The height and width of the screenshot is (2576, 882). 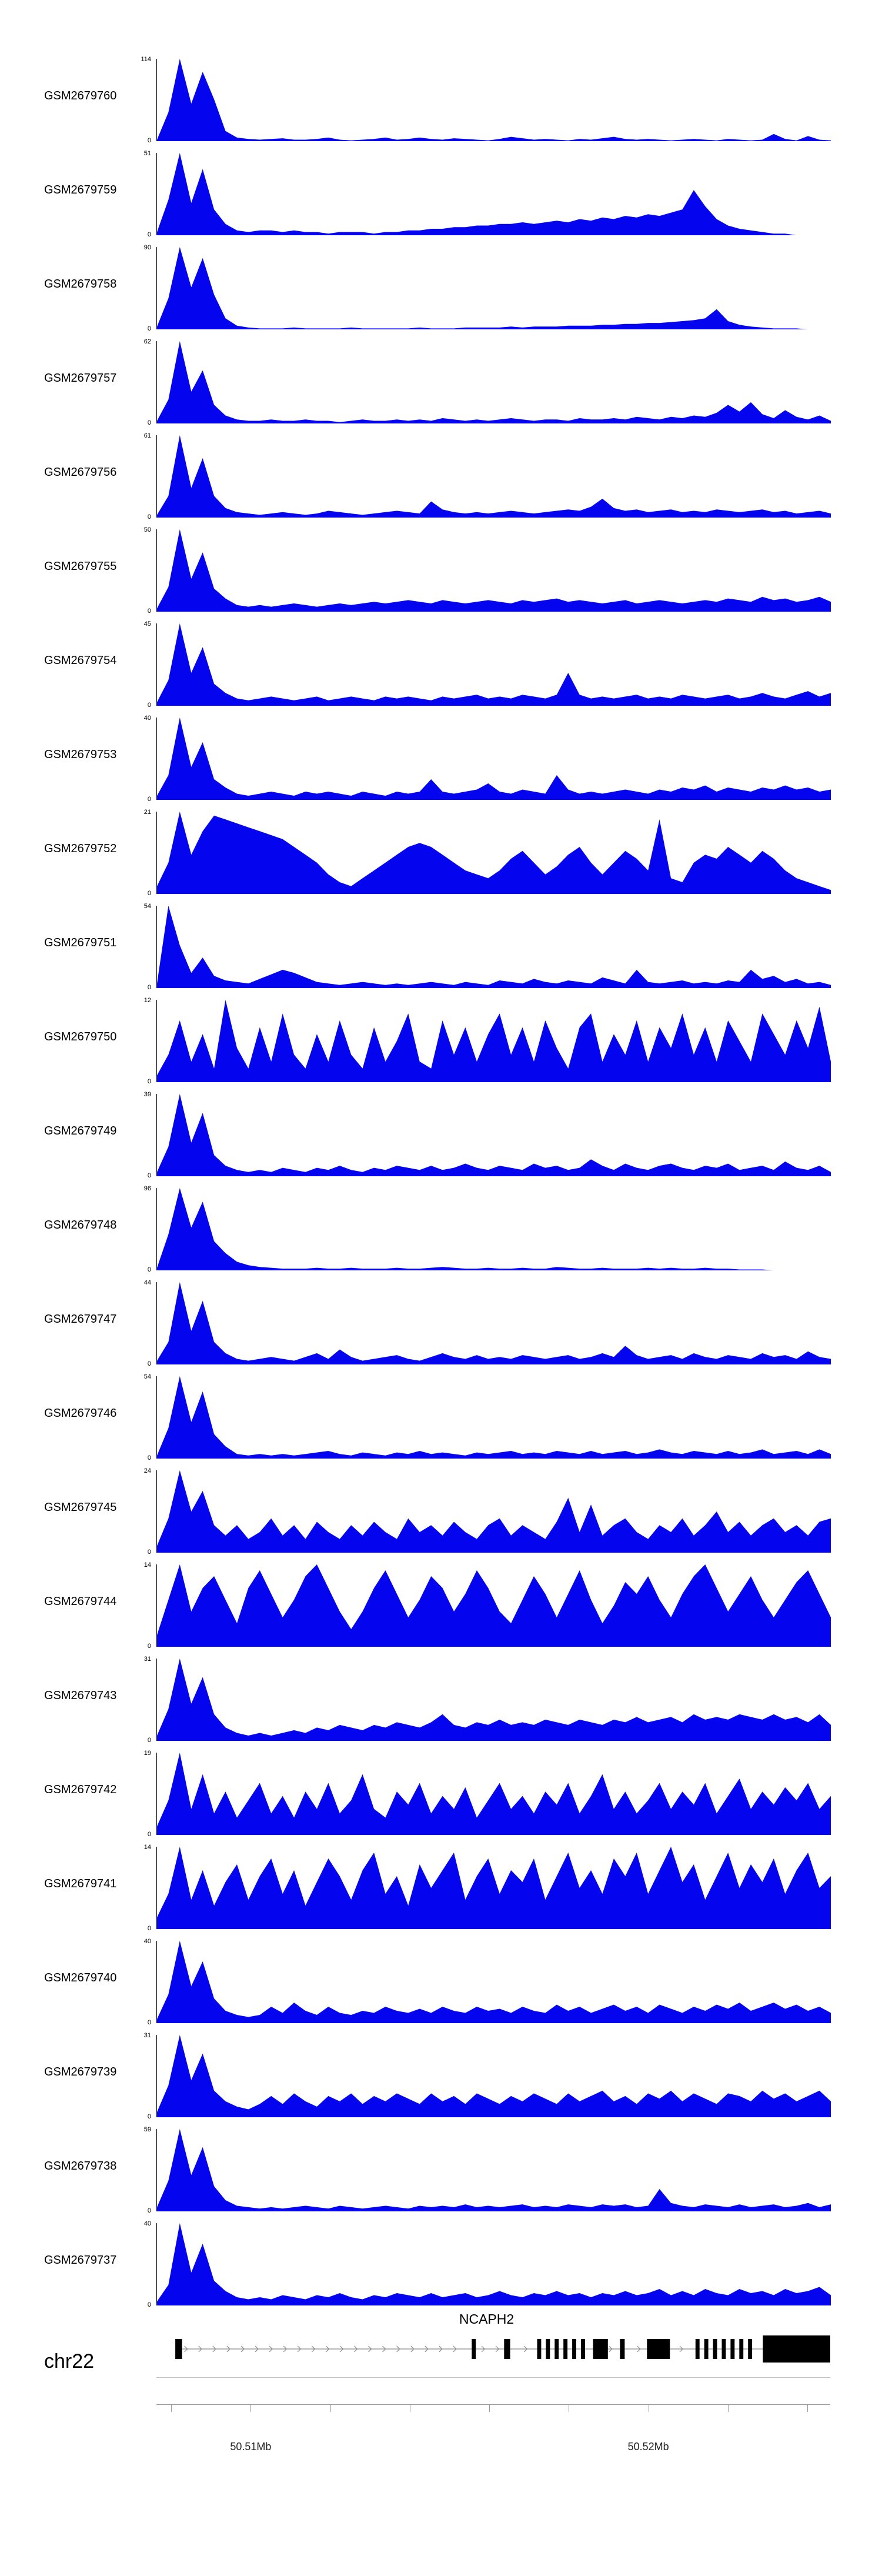 I want to click on sample-label: GSM2679756, so click(x=80, y=472).